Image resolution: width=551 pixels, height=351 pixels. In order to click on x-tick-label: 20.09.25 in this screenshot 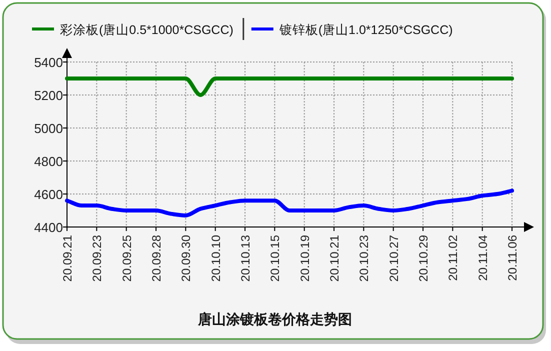, I will do `click(127, 258)`.